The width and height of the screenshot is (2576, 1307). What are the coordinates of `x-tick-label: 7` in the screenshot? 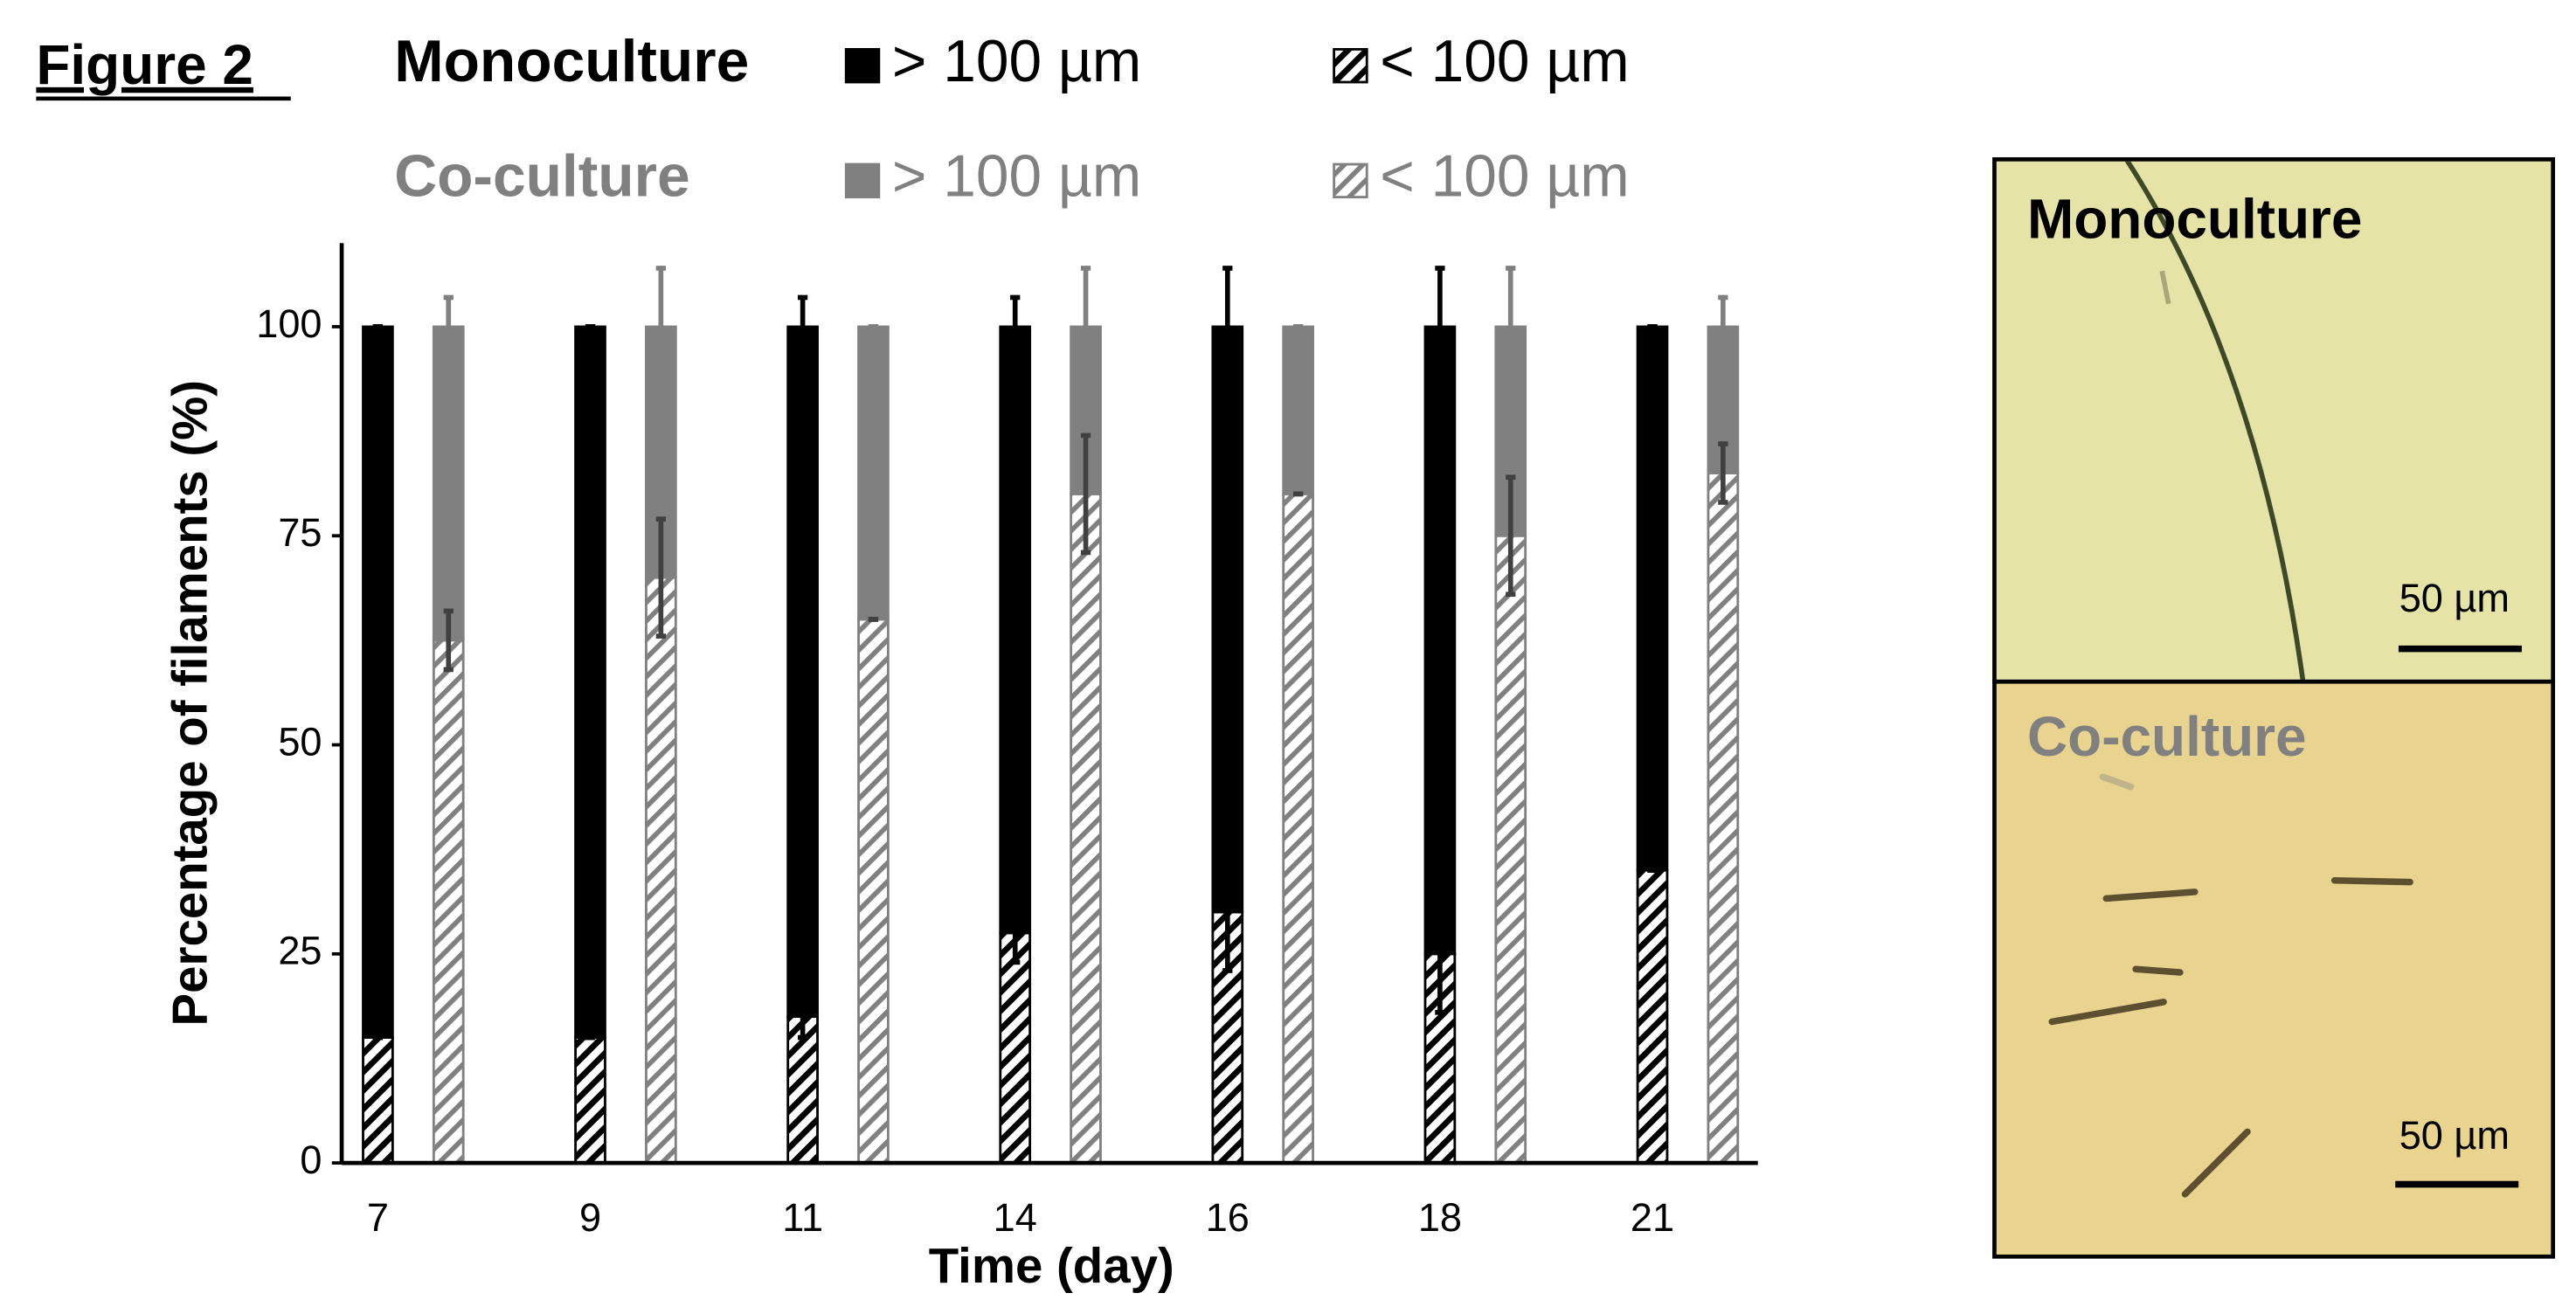 It's located at (378, 1217).